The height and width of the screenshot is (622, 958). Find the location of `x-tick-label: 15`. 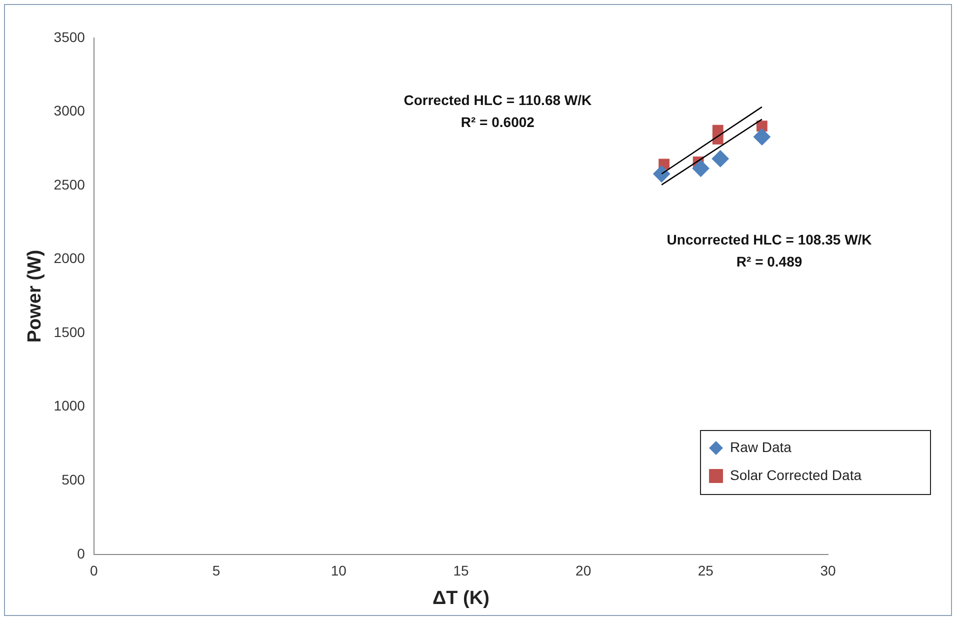

x-tick-label: 15 is located at coordinates (461, 570).